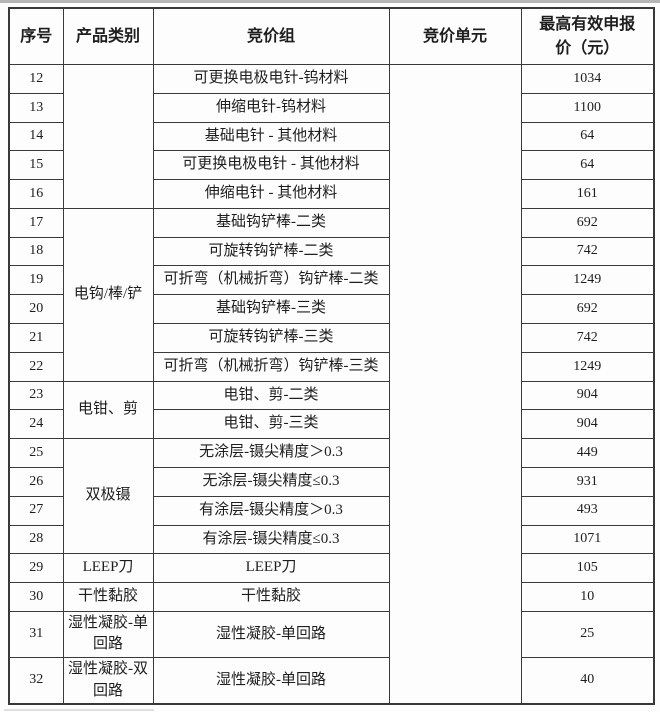  I want to click on category-cell: 双极镊, so click(108, 496).